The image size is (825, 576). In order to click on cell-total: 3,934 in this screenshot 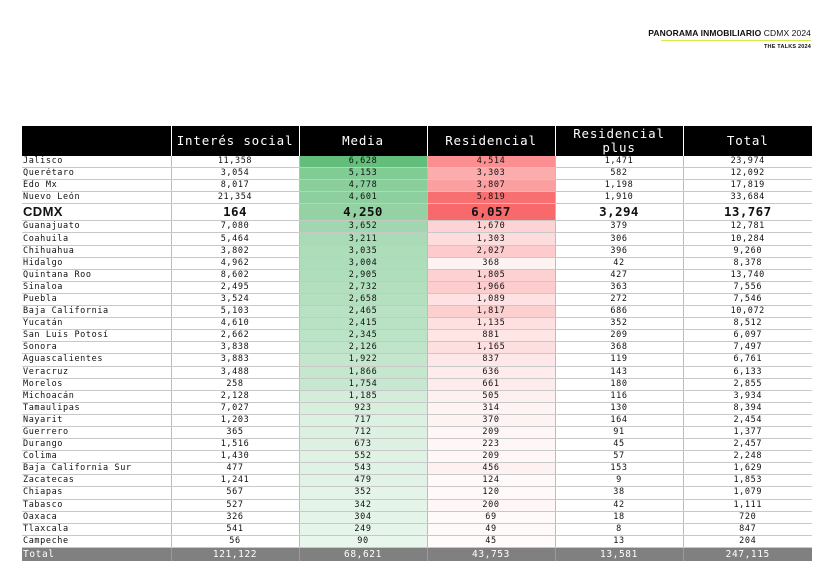, I will do `click(747, 396)`.